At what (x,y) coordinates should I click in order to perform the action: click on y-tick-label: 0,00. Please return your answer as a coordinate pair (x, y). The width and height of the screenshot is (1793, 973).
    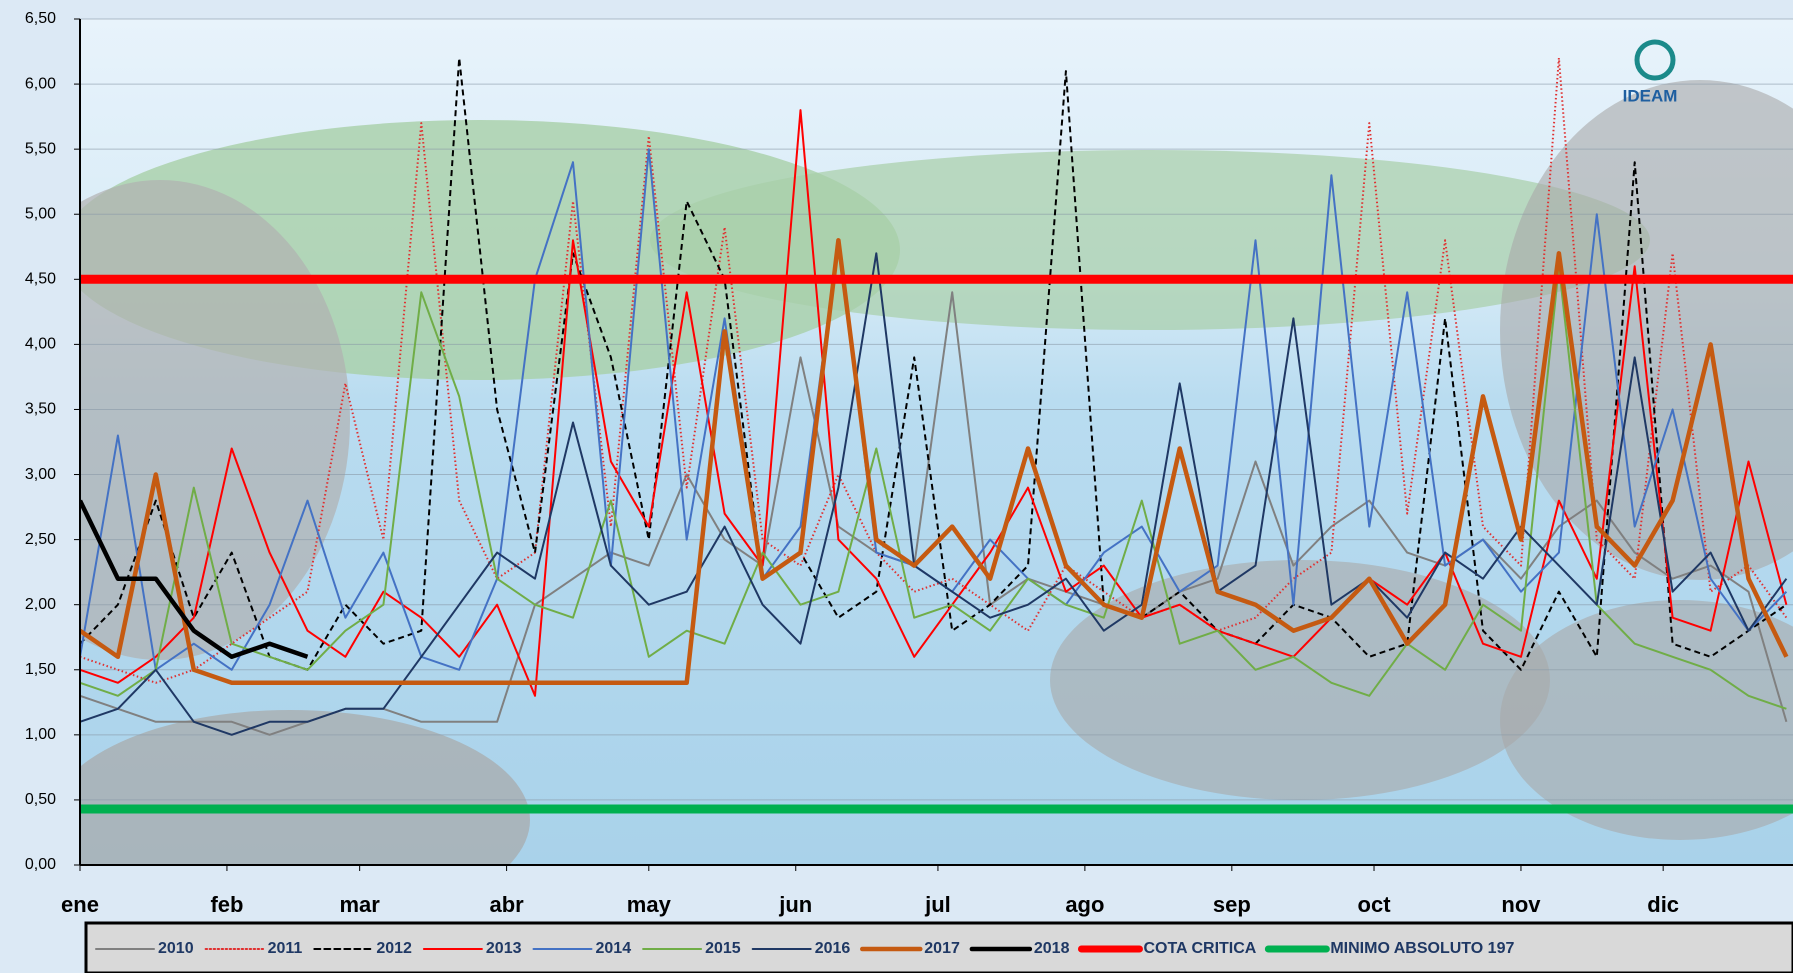
    Looking at the image, I should click on (40, 864).